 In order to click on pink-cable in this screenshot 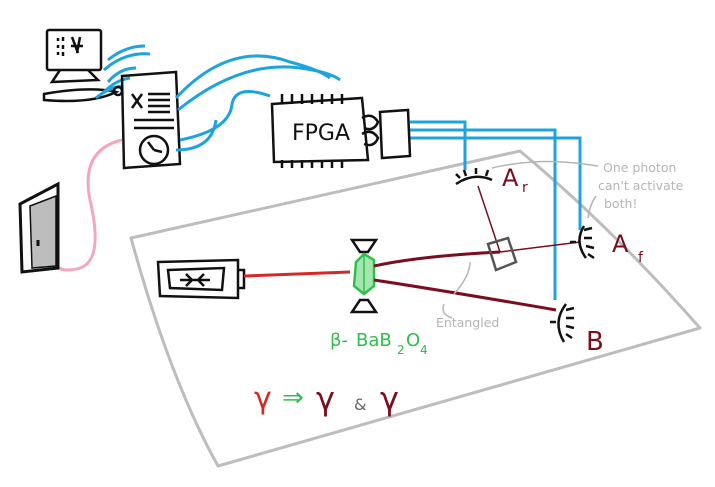, I will do `click(86, 205)`.